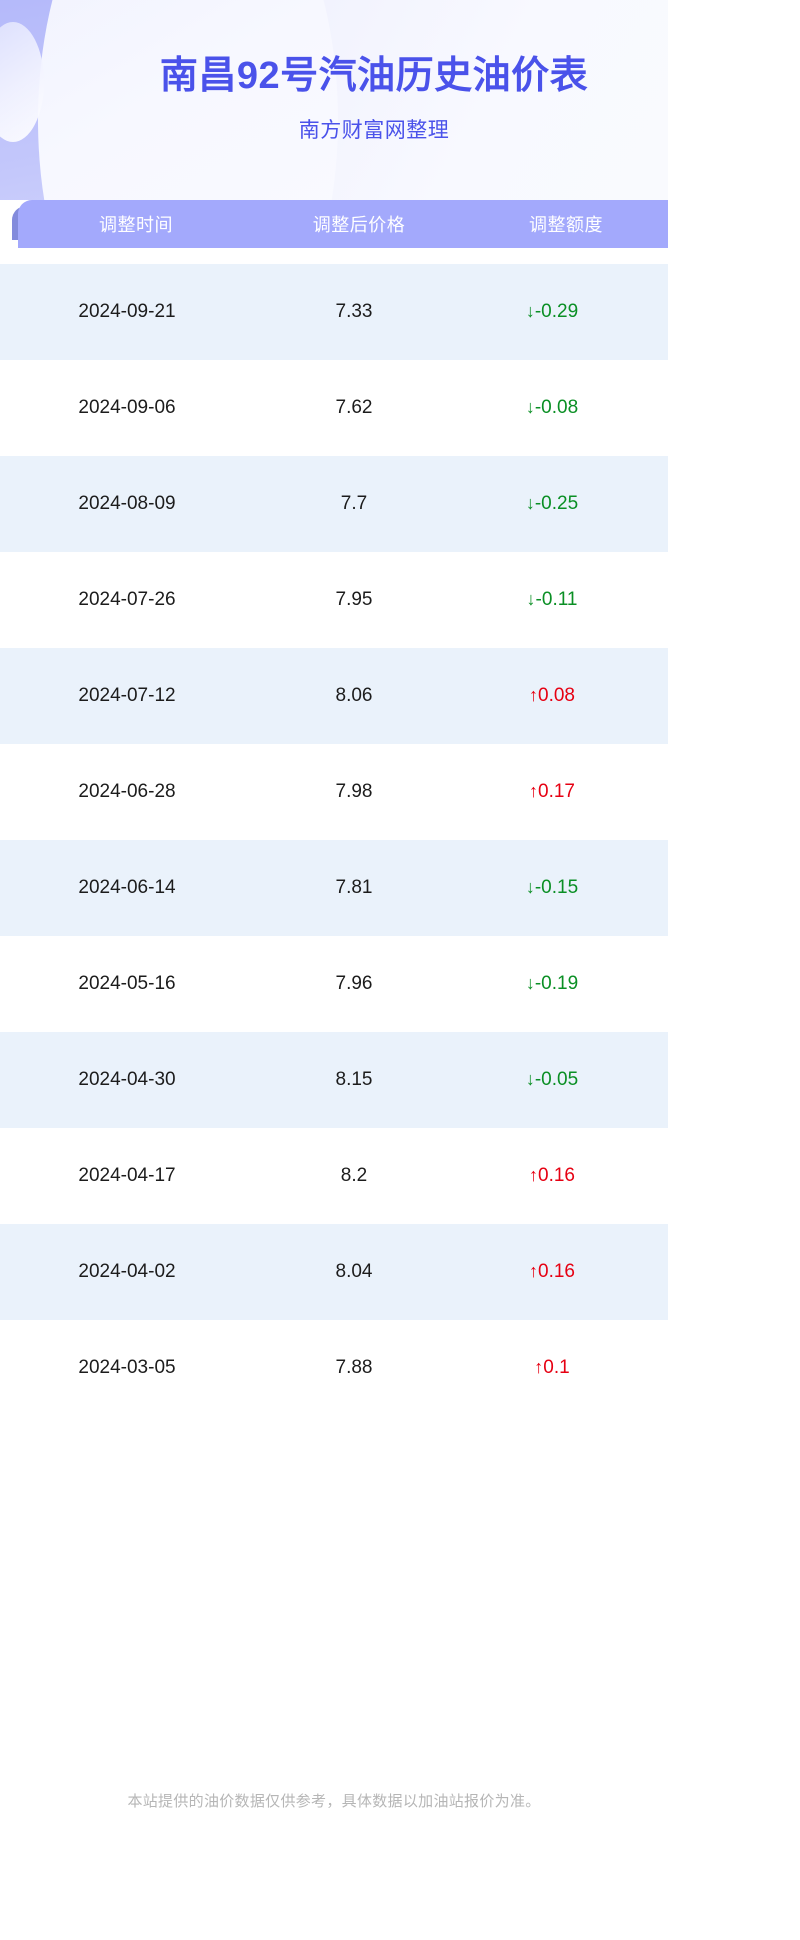  I want to click on cell-delta: ↓-0.05, so click(552, 1080).